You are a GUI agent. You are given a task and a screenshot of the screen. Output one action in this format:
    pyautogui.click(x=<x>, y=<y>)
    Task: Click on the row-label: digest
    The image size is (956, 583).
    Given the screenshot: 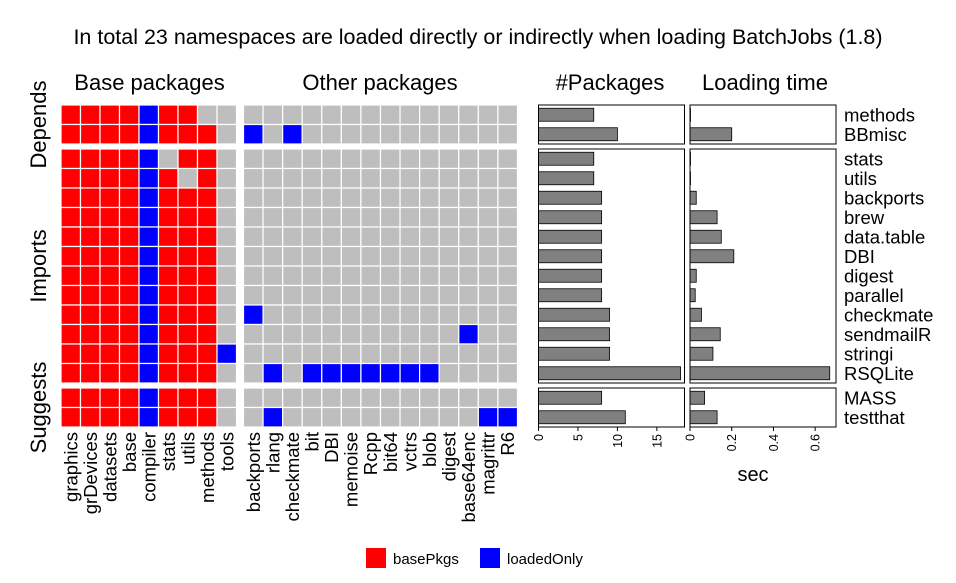 What is the action you would take?
    pyautogui.click(x=868, y=275)
    